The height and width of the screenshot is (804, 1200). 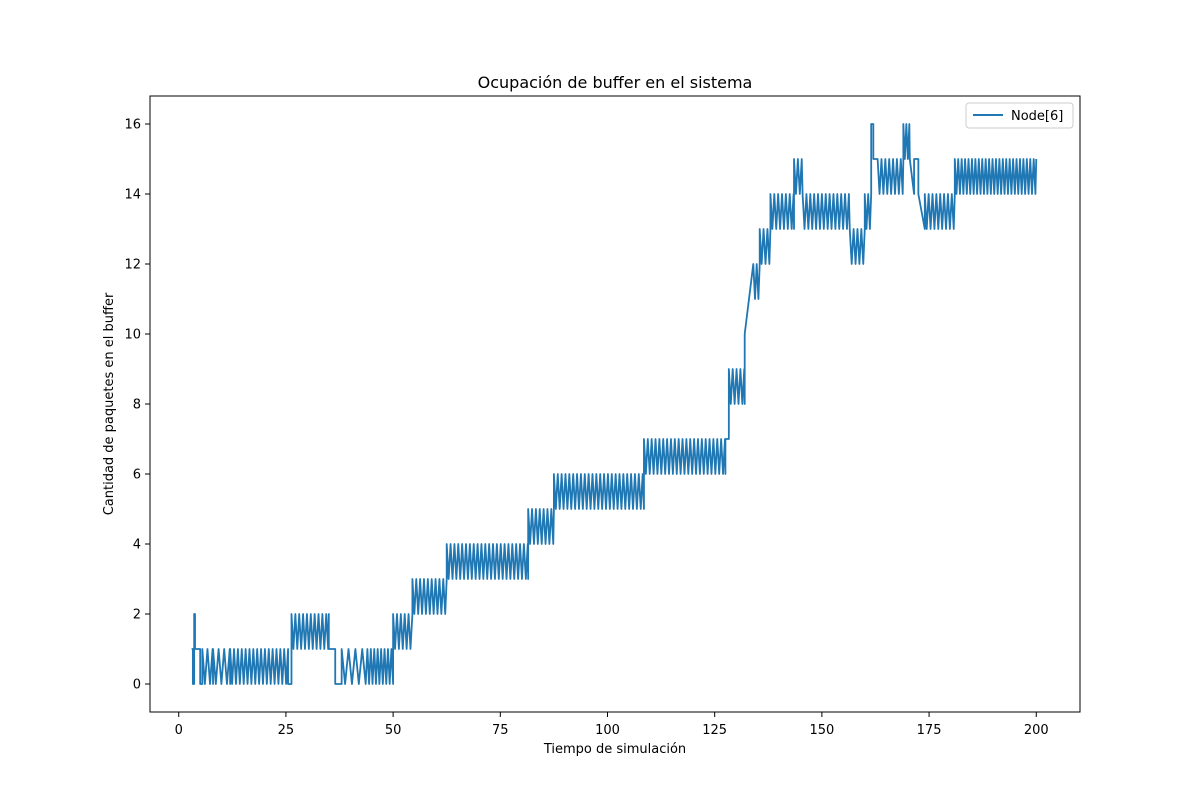 I want to click on legend-box, so click(x=1019, y=115).